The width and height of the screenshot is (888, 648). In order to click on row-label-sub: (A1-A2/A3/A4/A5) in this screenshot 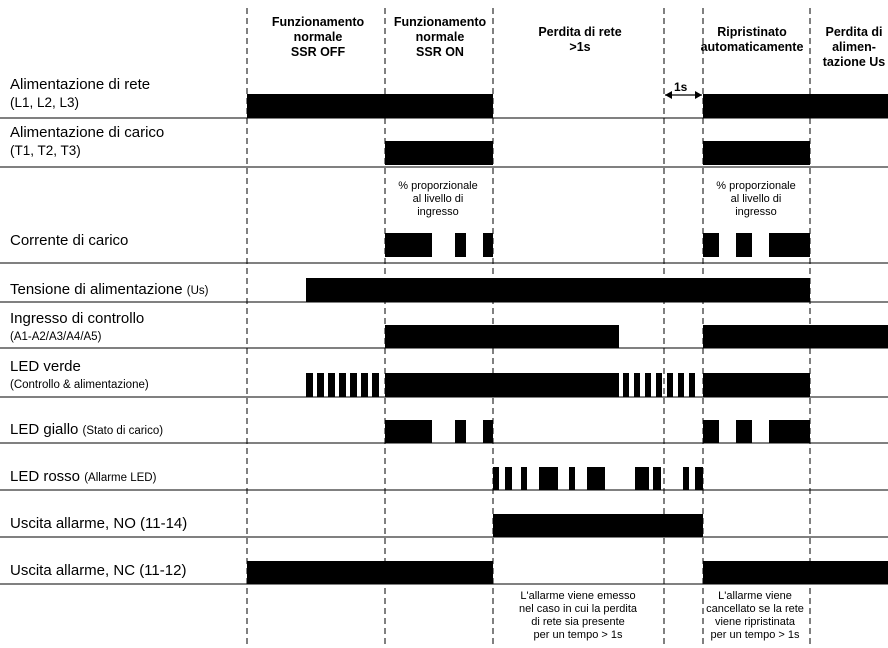, I will do `click(56, 337)`.